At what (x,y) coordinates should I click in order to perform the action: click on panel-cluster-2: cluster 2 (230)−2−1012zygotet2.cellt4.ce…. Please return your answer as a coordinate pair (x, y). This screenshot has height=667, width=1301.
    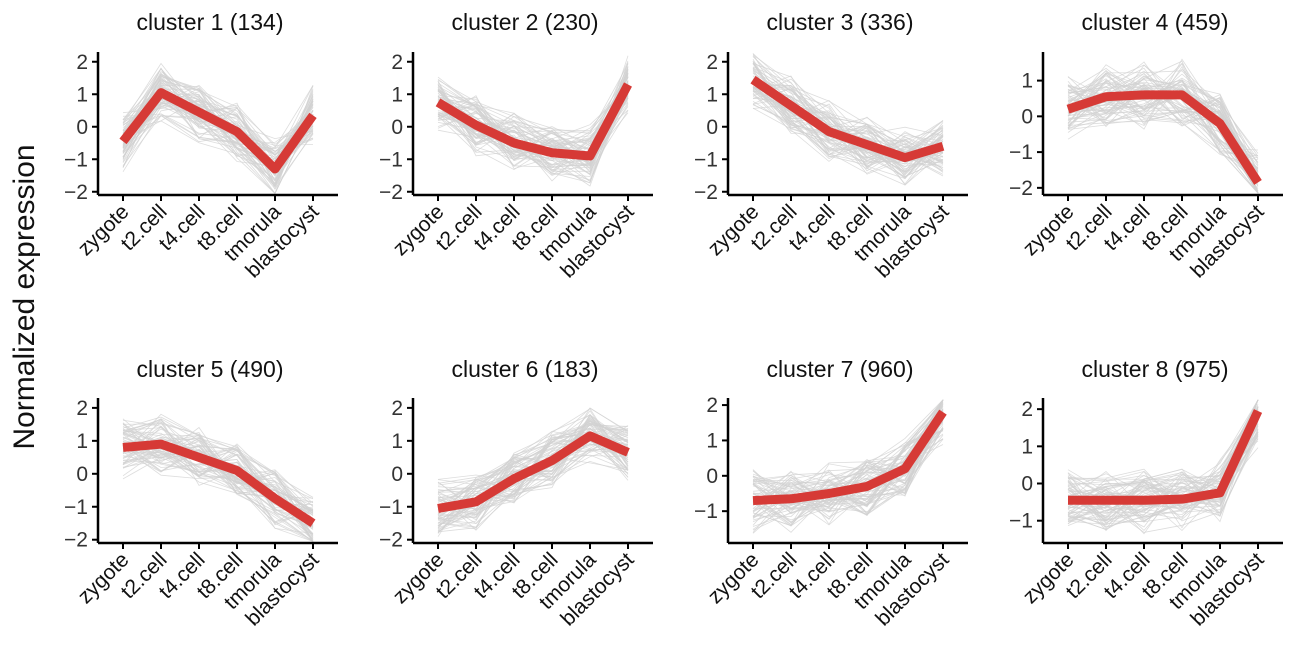
    Looking at the image, I should click on (516, 146).